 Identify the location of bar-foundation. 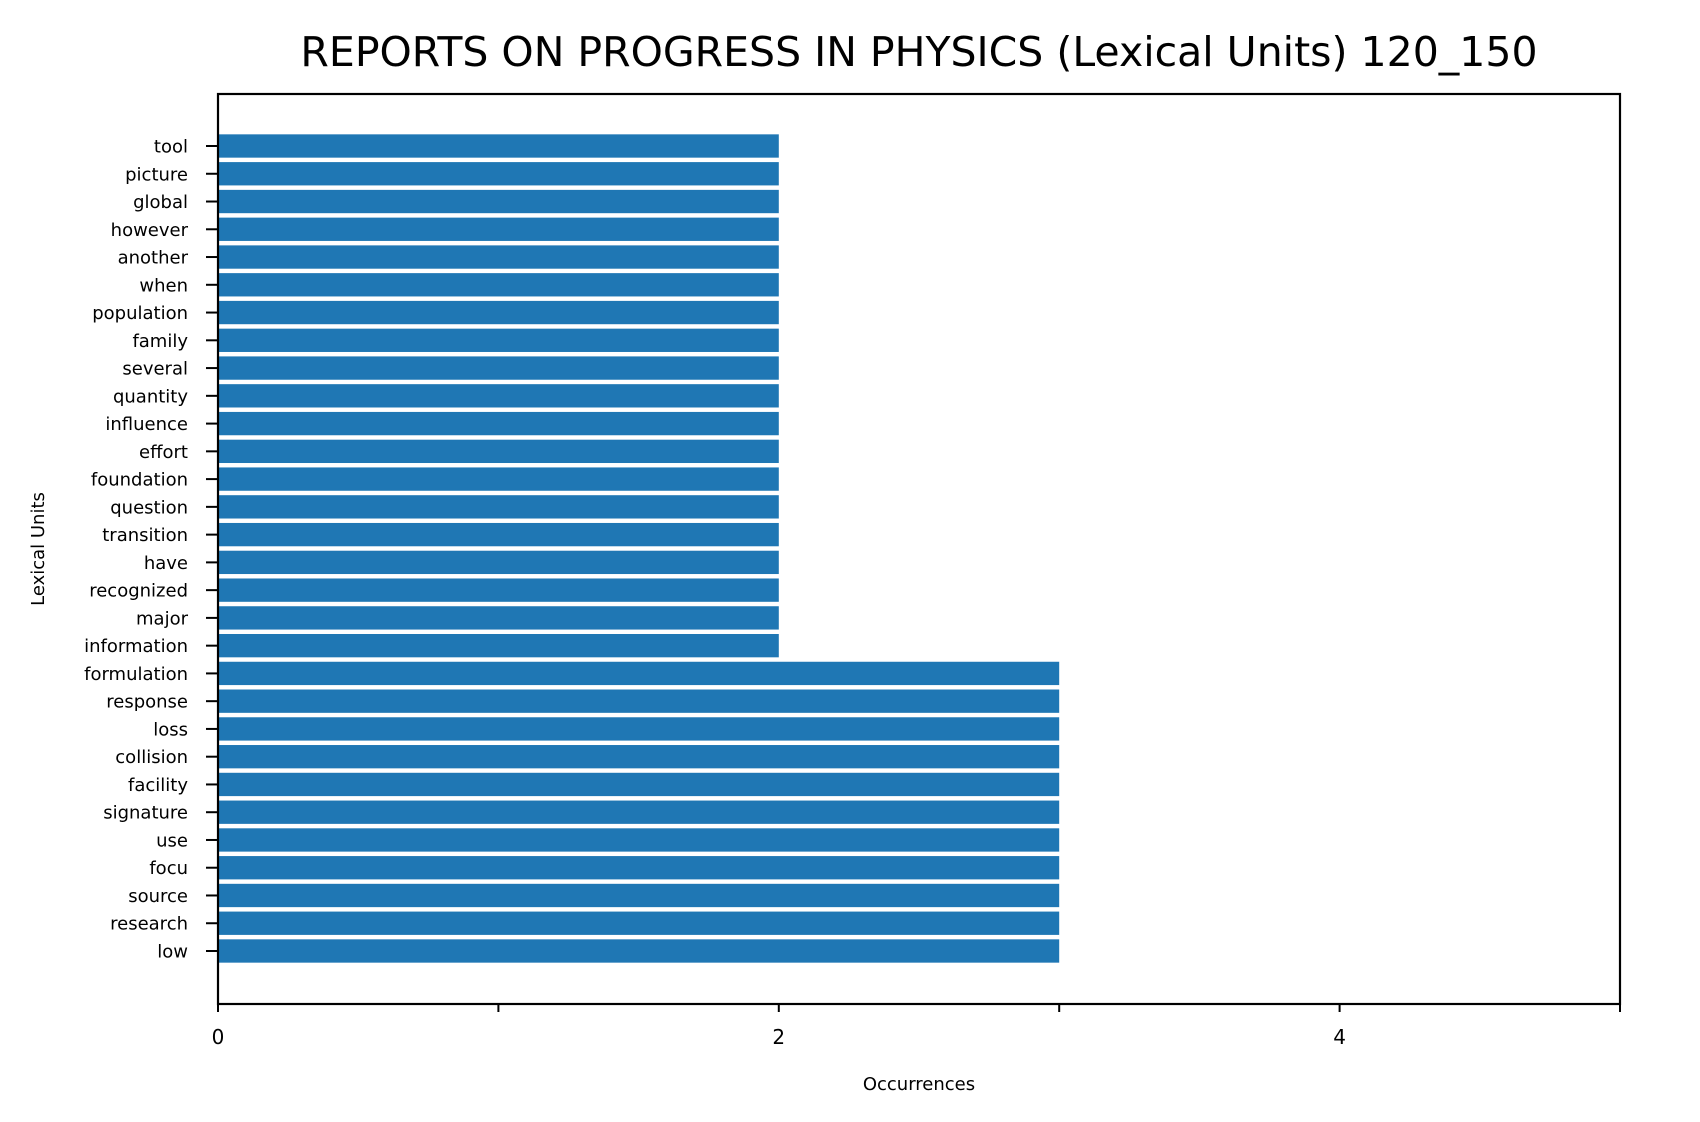
(498, 479).